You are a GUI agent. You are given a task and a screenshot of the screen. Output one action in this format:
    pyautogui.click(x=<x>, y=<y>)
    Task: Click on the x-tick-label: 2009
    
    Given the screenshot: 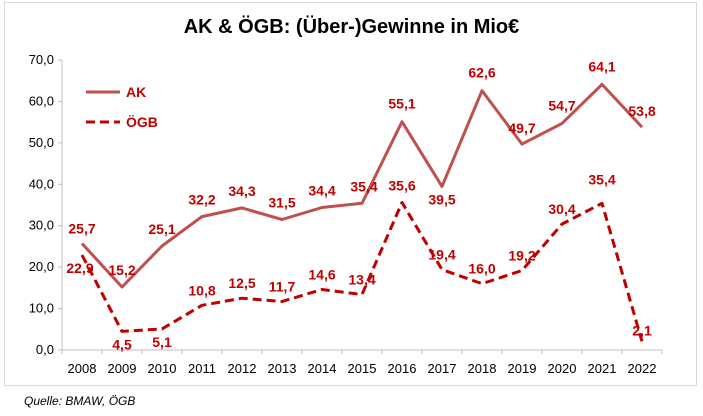 What is the action you would take?
    pyautogui.click(x=122, y=368)
    